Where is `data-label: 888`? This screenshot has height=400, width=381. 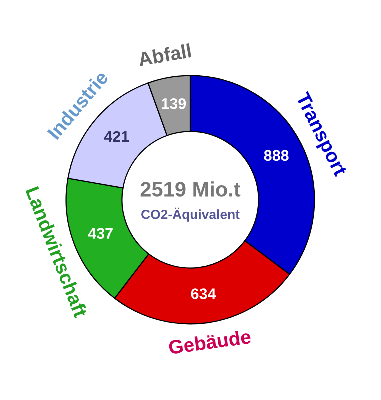 data-label: 888 is located at coordinates (276, 156).